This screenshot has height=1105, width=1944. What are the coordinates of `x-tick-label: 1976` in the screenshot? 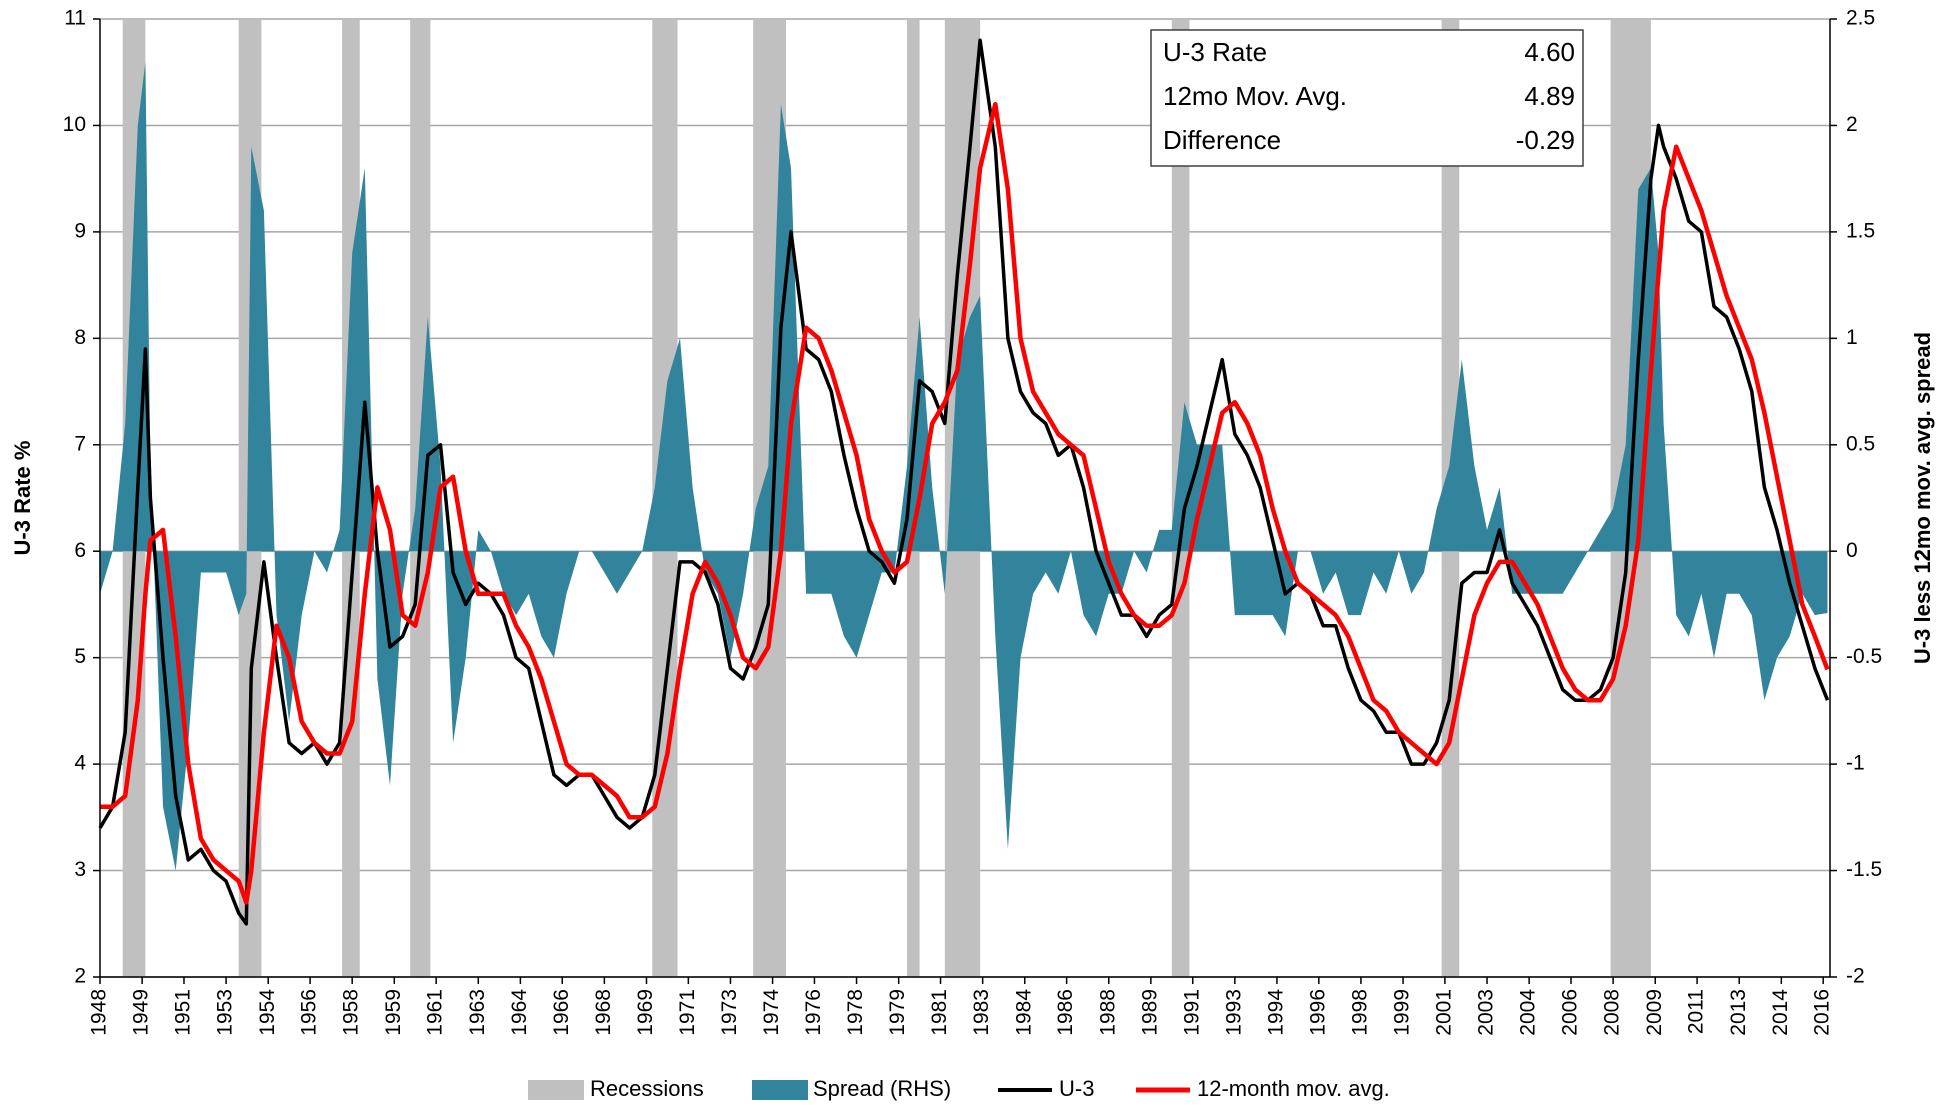 It's located at (813, 1012).